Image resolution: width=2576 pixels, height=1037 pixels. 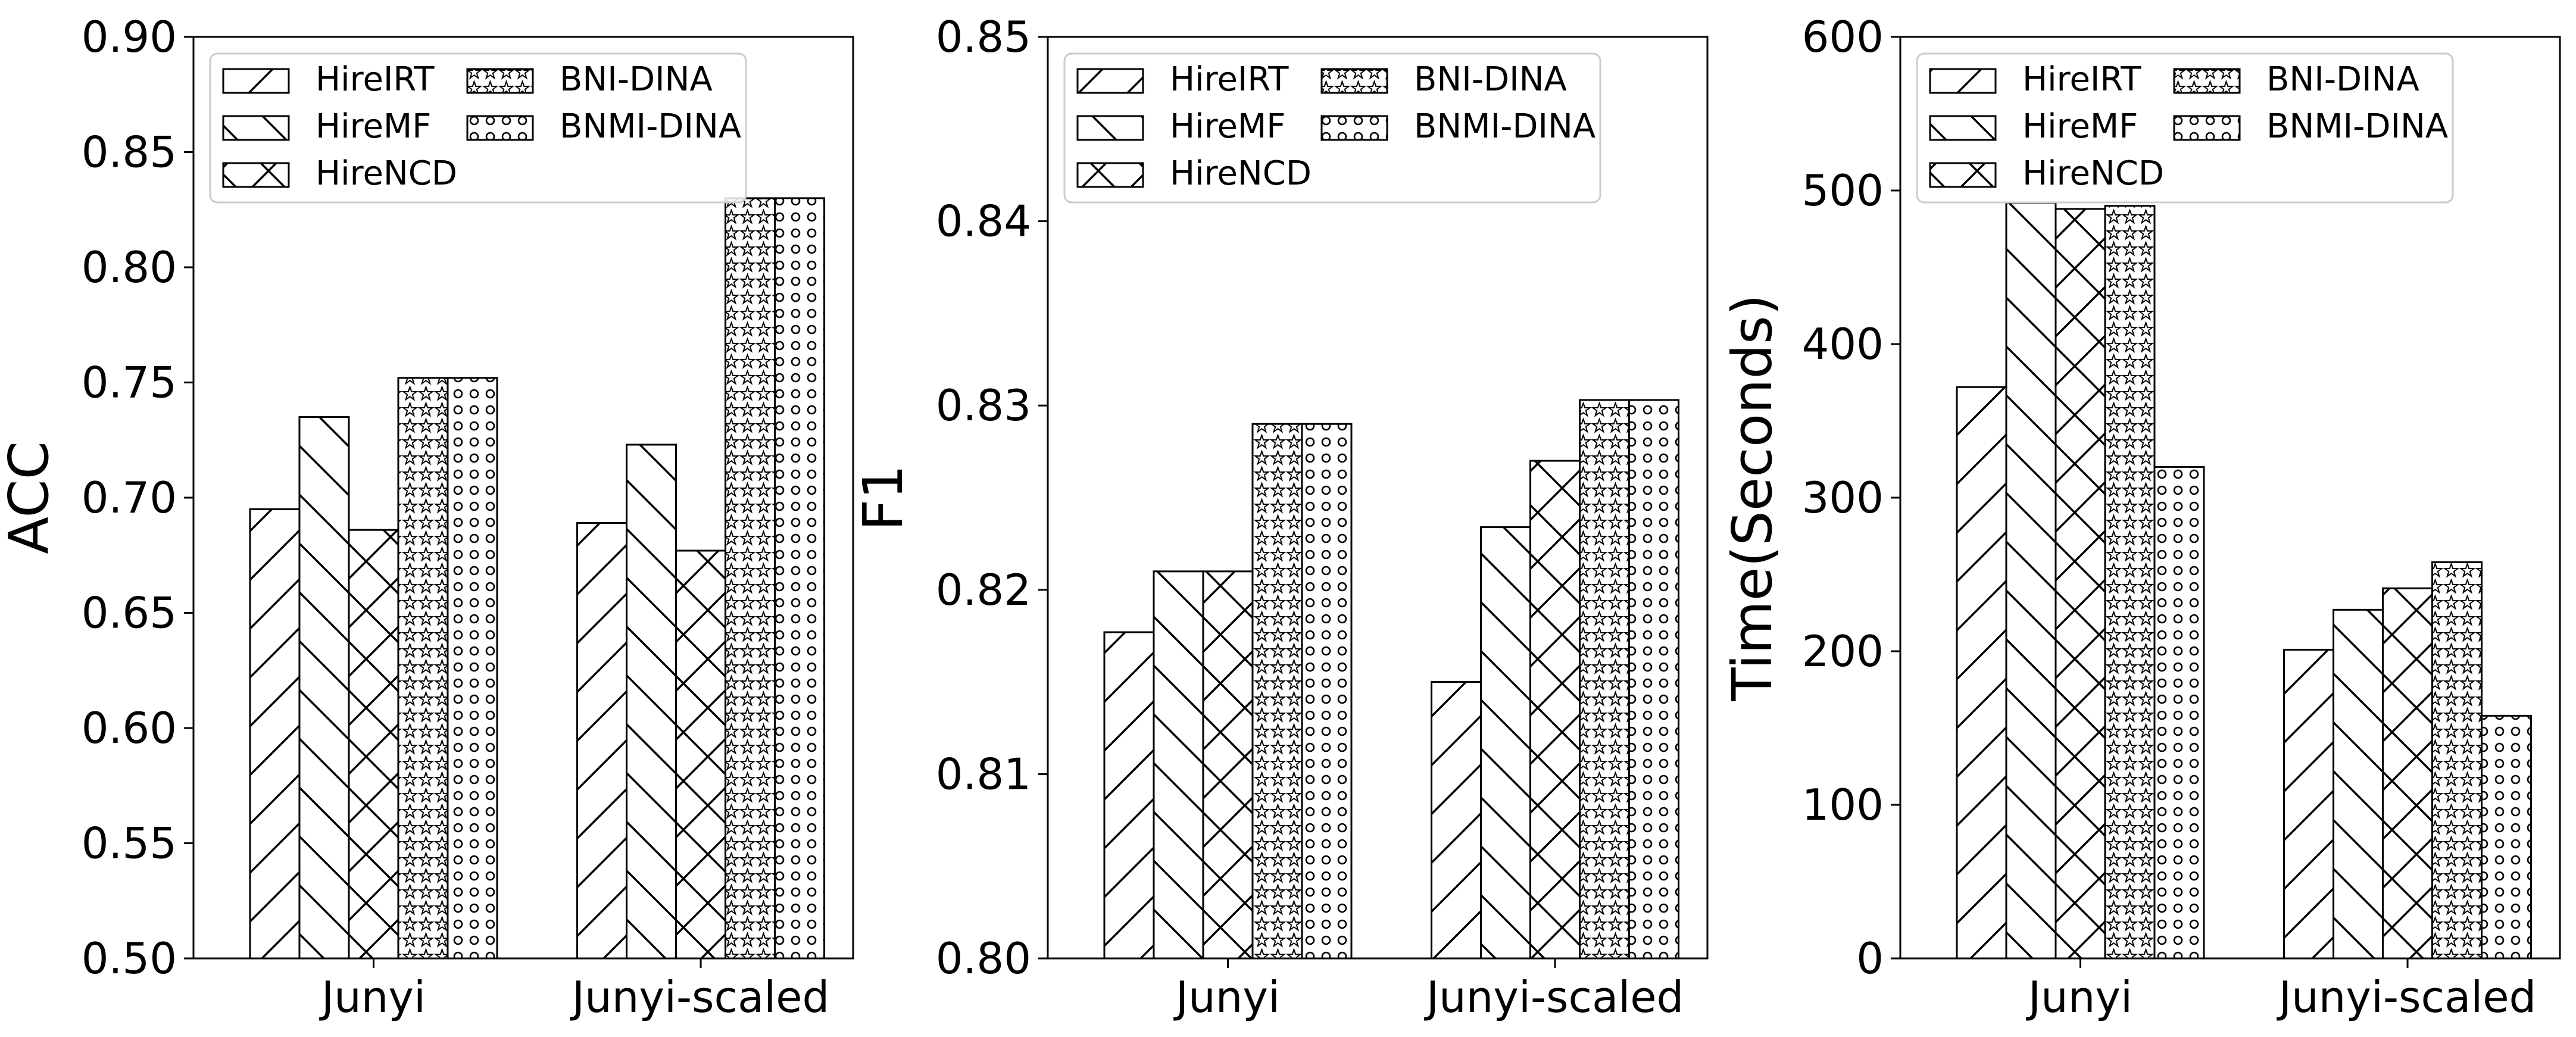 What do you see at coordinates (1843, 190) in the screenshot?
I see `y-tick-label: 500` at bounding box center [1843, 190].